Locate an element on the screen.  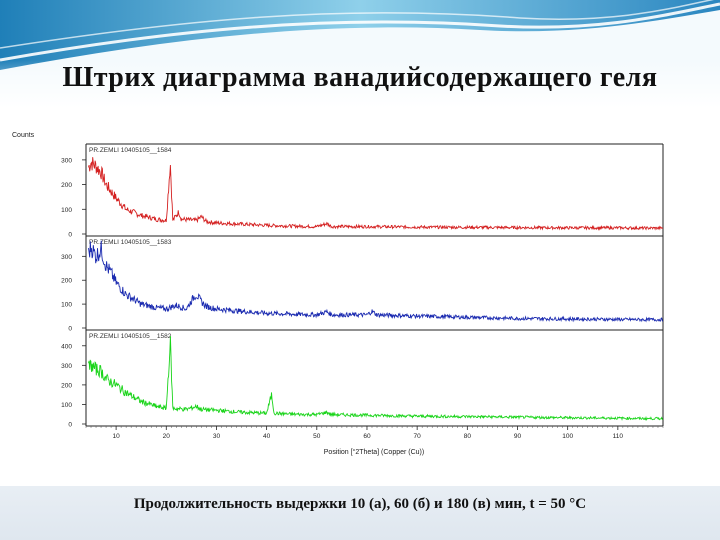
y-tick-label: 300 is located at coordinates (66, 366).